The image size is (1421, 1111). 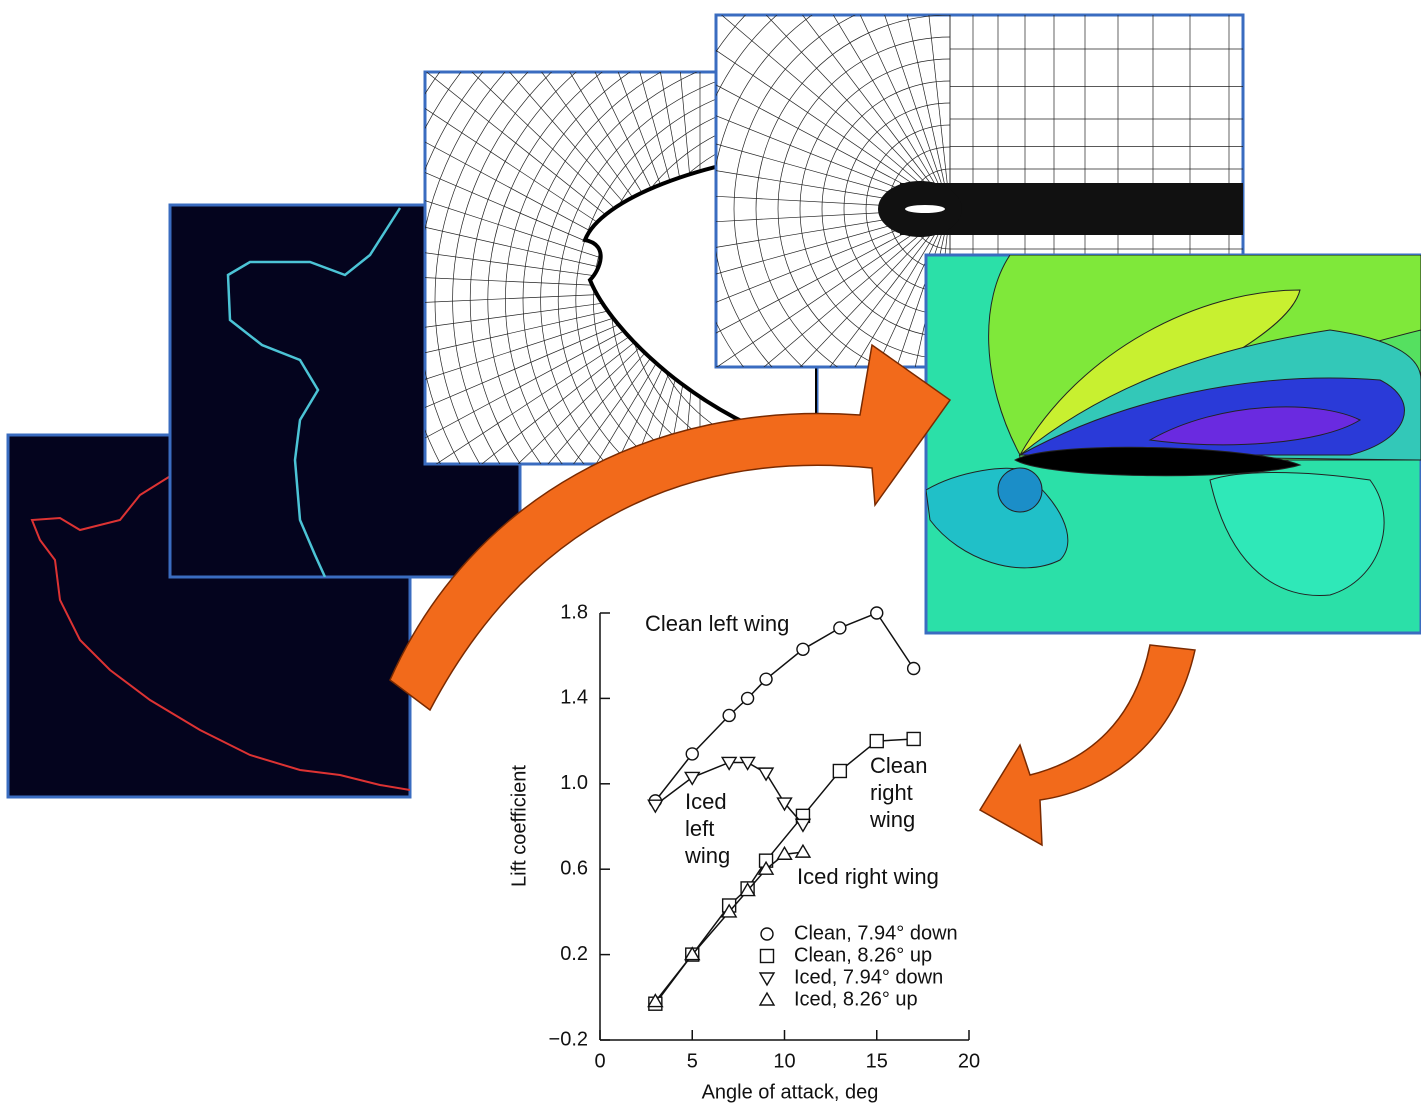 I want to click on annotation: Clean right wing, so click(x=899, y=792).